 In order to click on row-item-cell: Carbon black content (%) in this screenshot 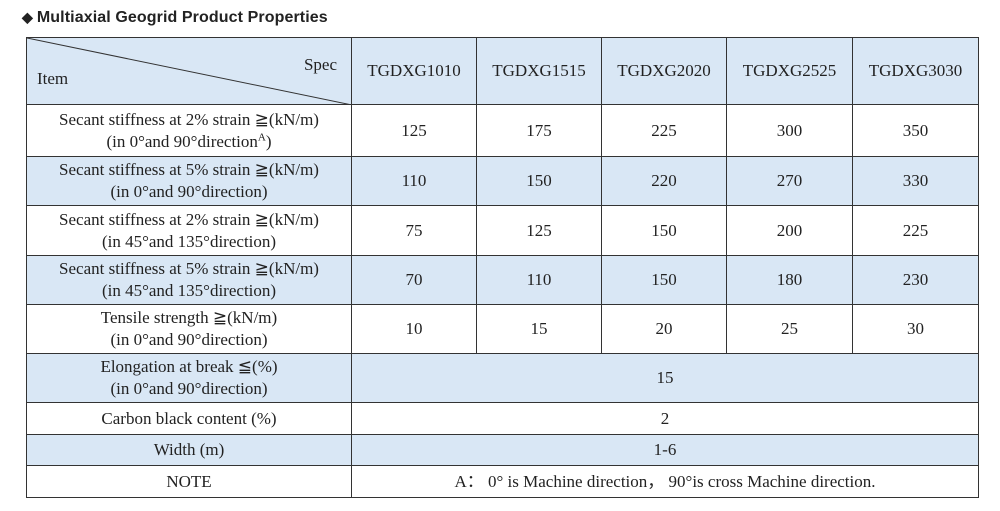, I will do `click(189, 418)`.